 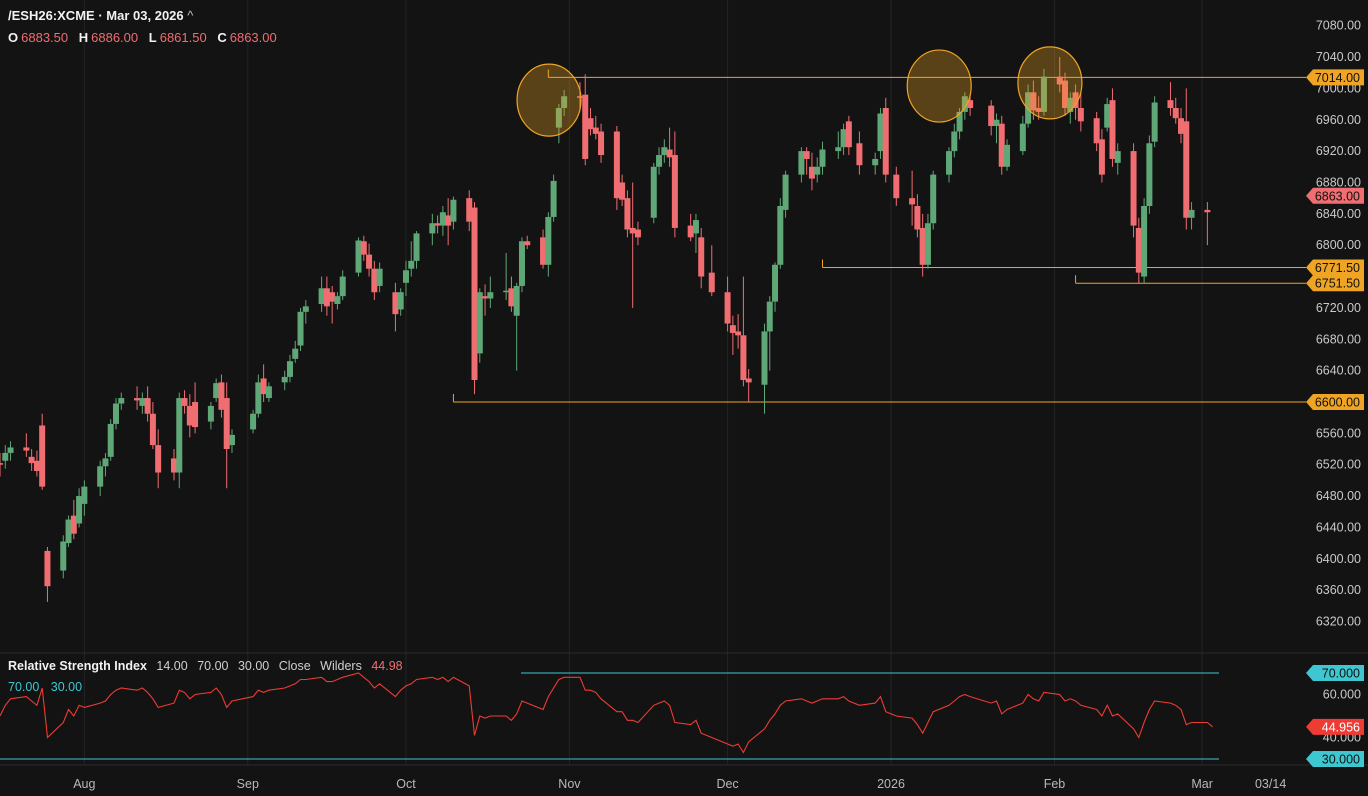 What do you see at coordinates (1338, 245) in the screenshot?
I see `price-axis-tick: 6800.00` at bounding box center [1338, 245].